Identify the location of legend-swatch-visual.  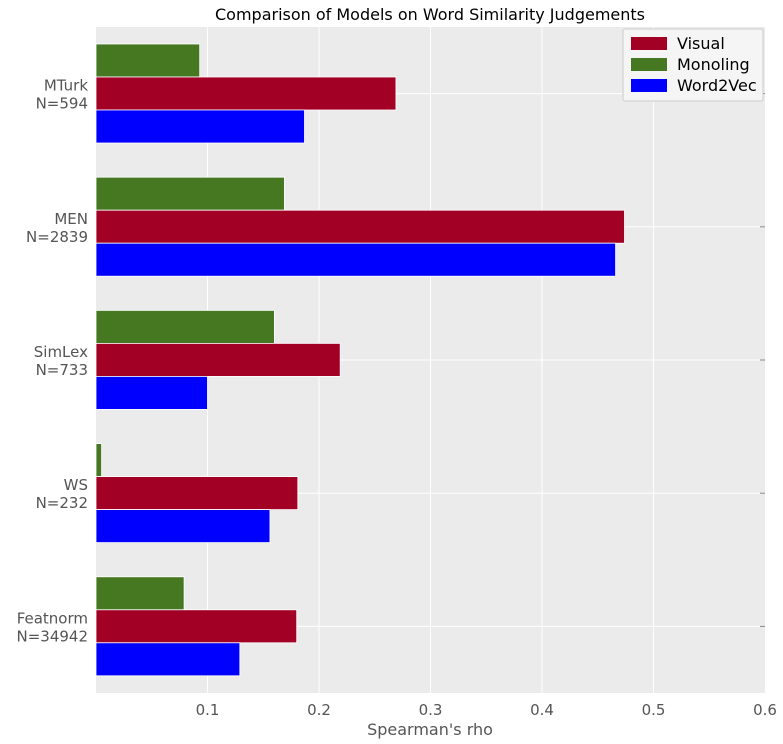
(649, 43).